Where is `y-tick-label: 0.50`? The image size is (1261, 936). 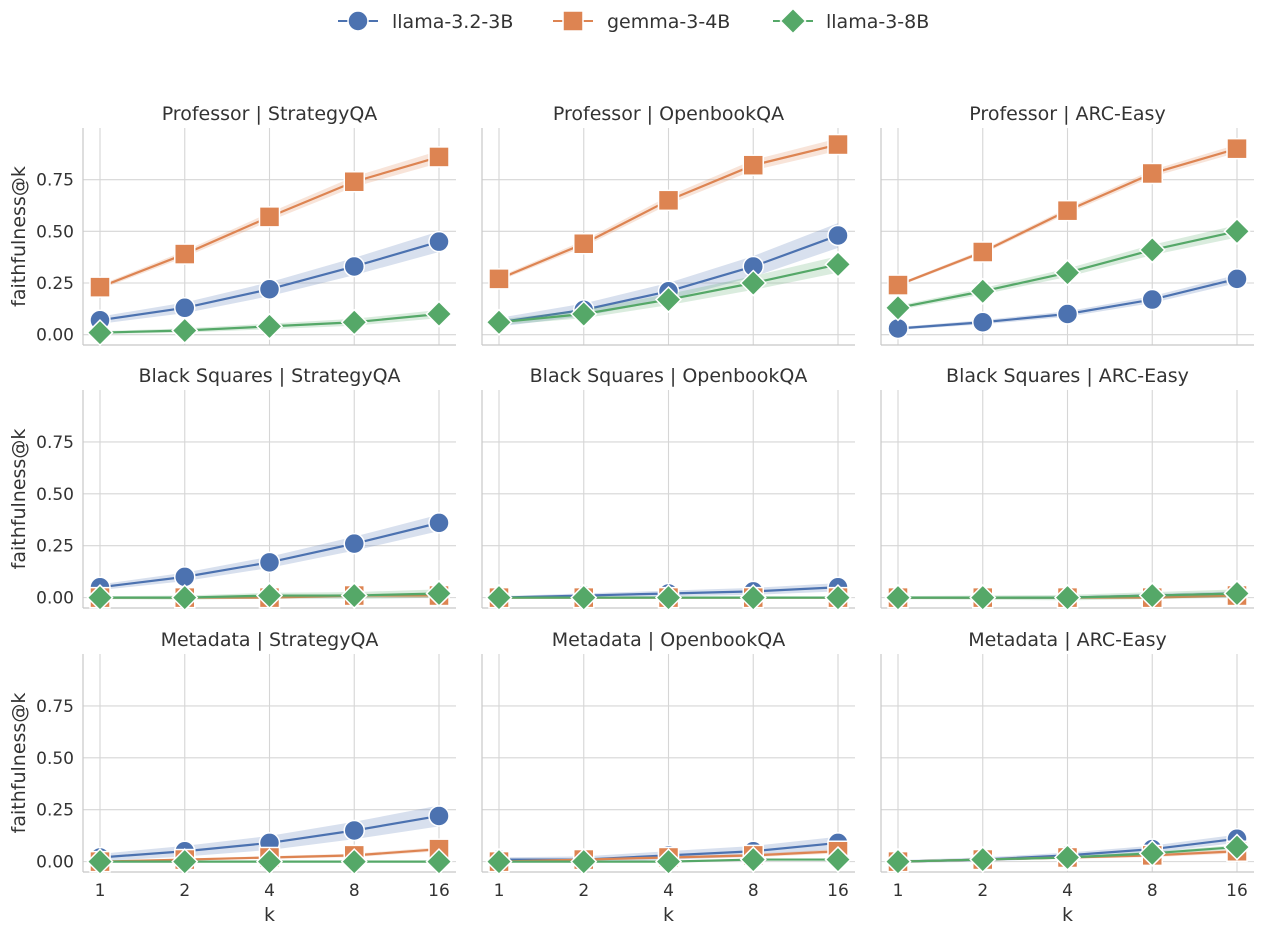
y-tick-label: 0.50 is located at coordinates (55, 232).